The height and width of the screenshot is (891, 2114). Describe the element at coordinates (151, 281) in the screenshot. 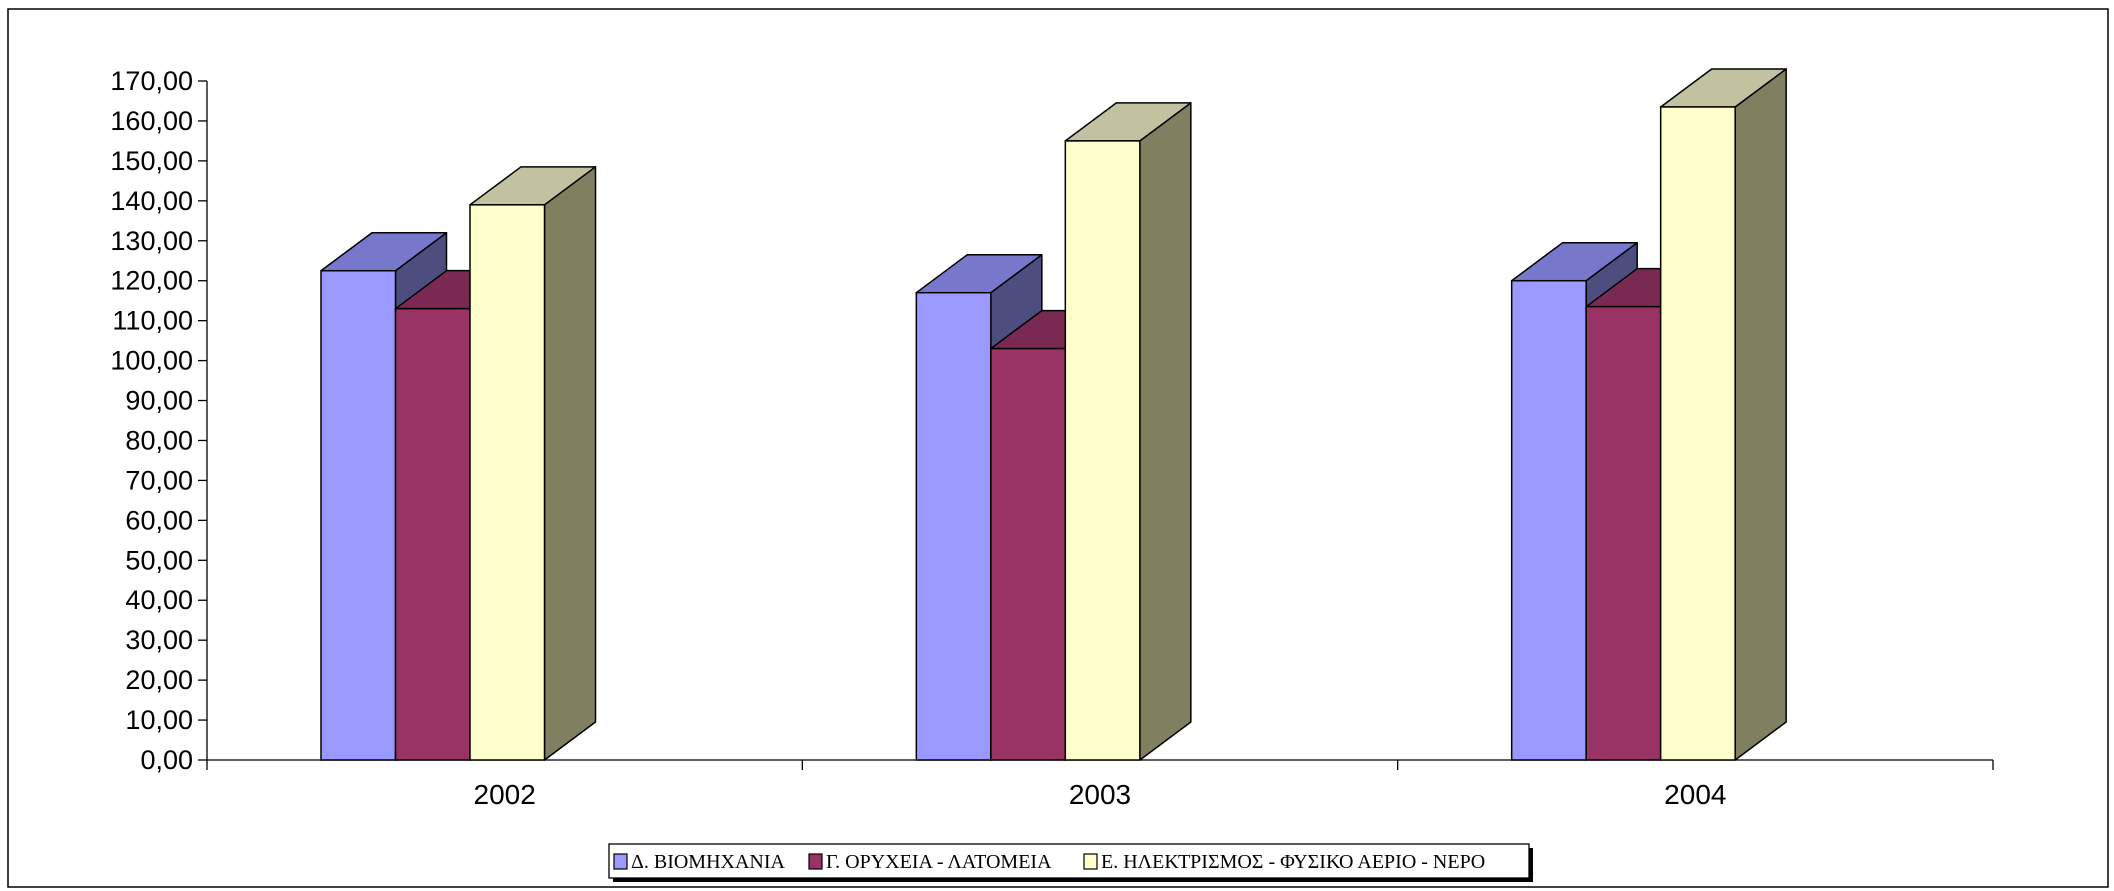

I see `y-tick-label: 120,00` at that location.